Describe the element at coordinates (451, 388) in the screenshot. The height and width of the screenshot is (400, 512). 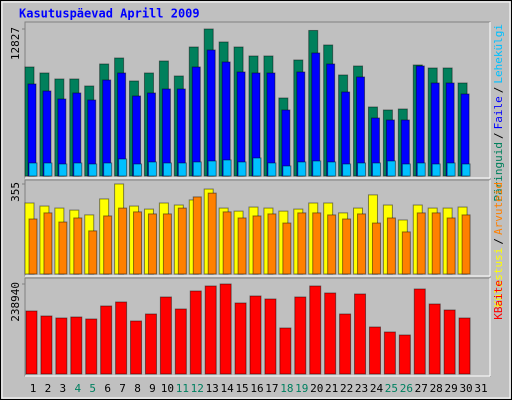
I see `x-tick-label: 29` at that location.